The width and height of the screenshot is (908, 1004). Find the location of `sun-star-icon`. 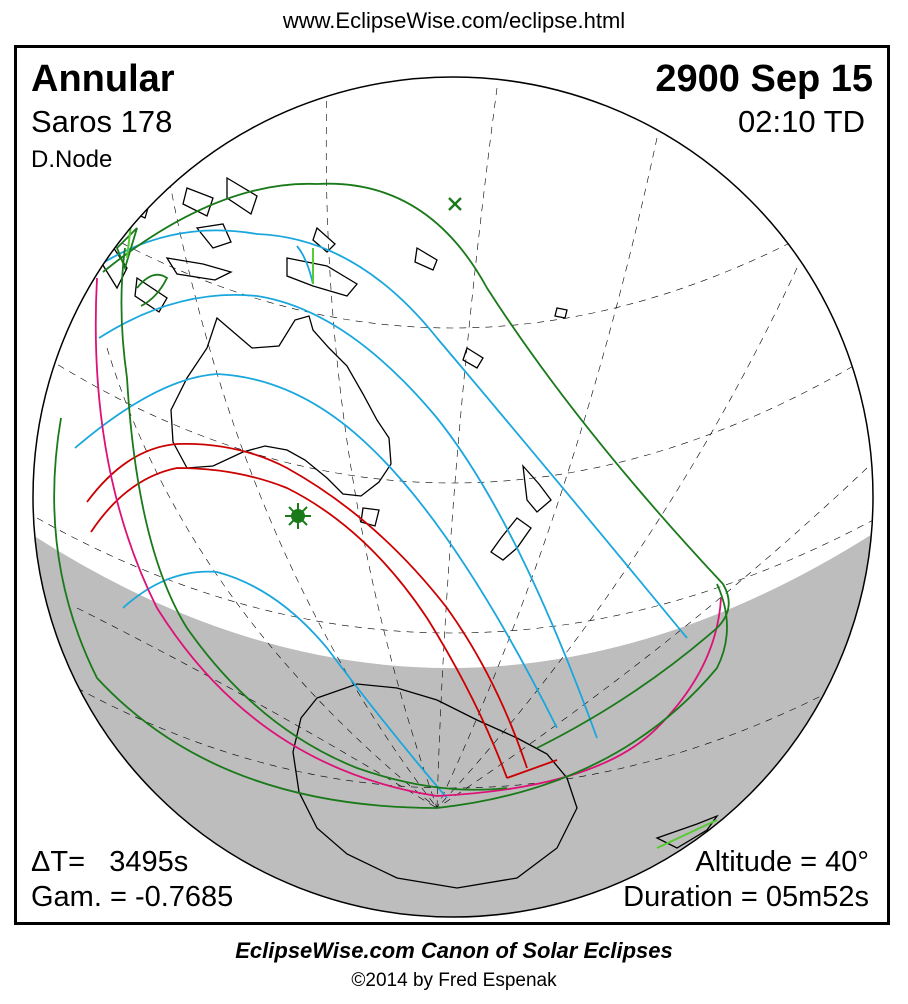

sun-star-icon is located at coordinates (298, 516).